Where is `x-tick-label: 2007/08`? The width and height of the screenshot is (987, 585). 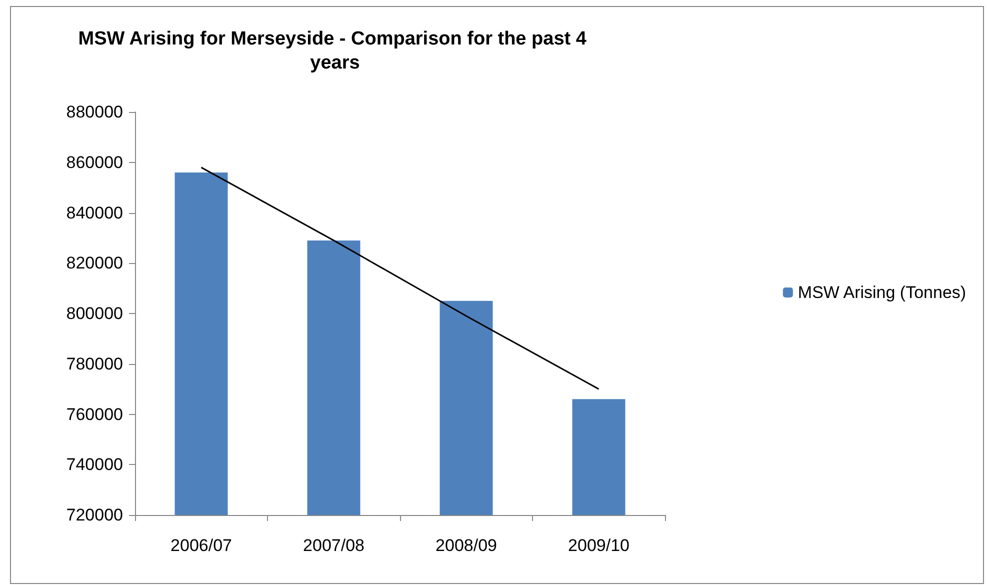 x-tick-label: 2007/08 is located at coordinates (333, 545).